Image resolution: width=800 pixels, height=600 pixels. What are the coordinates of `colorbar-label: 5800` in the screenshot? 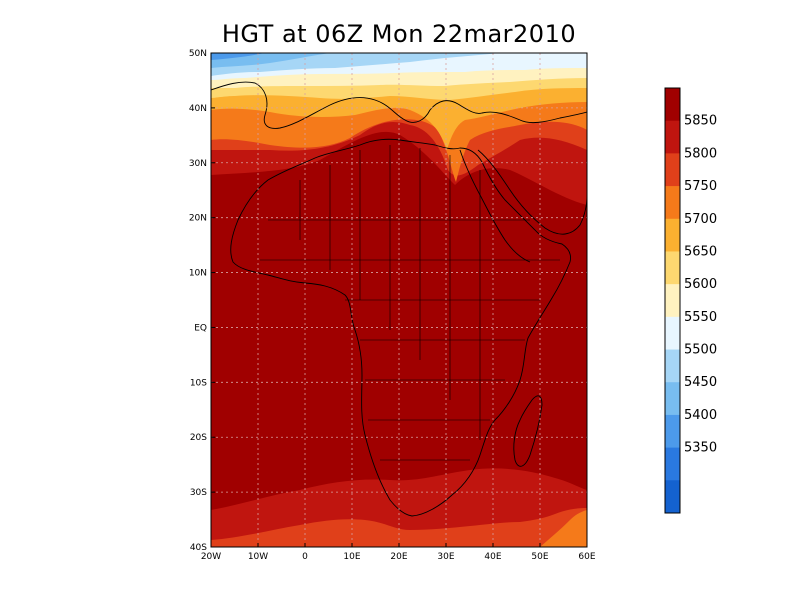 It's located at (700, 153).